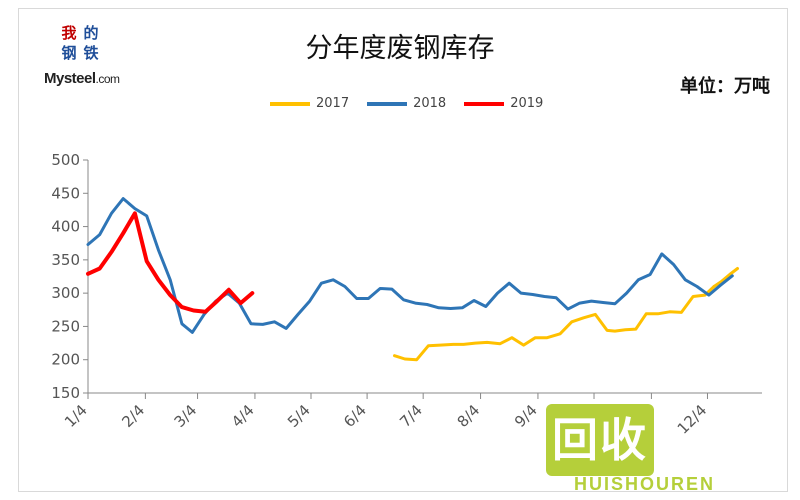  I want to click on huishouren-watermark: 回收 HUISHOUREN, so click(663, 447).